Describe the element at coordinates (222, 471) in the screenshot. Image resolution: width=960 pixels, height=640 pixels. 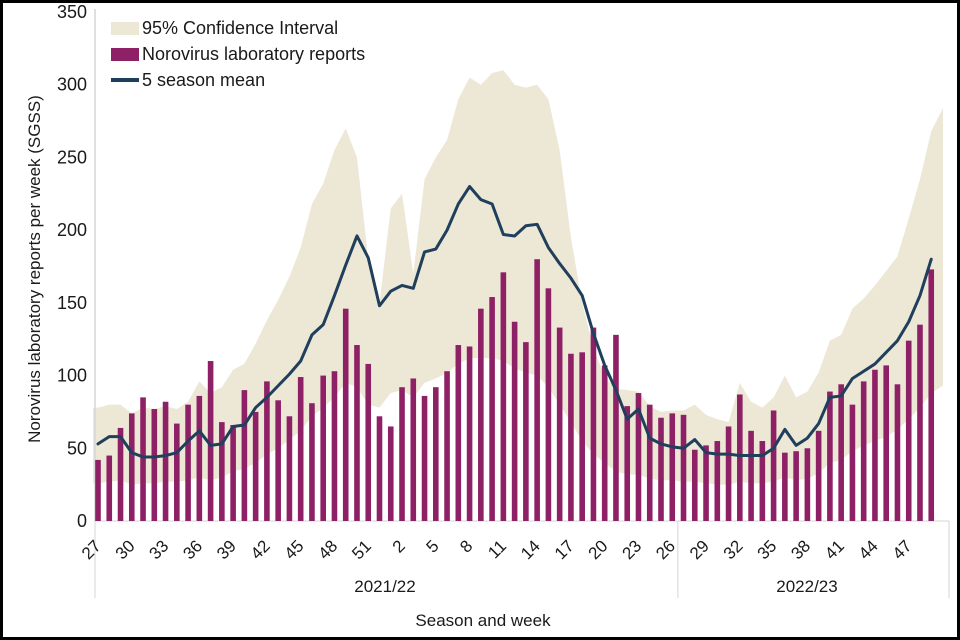
I see `report-bar-week-38-s1` at that location.